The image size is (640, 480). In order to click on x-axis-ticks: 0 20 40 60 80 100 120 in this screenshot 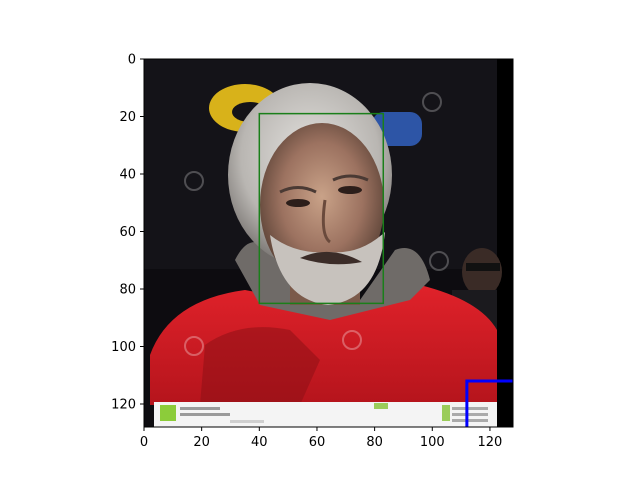, I will do `click(321, 438)`.